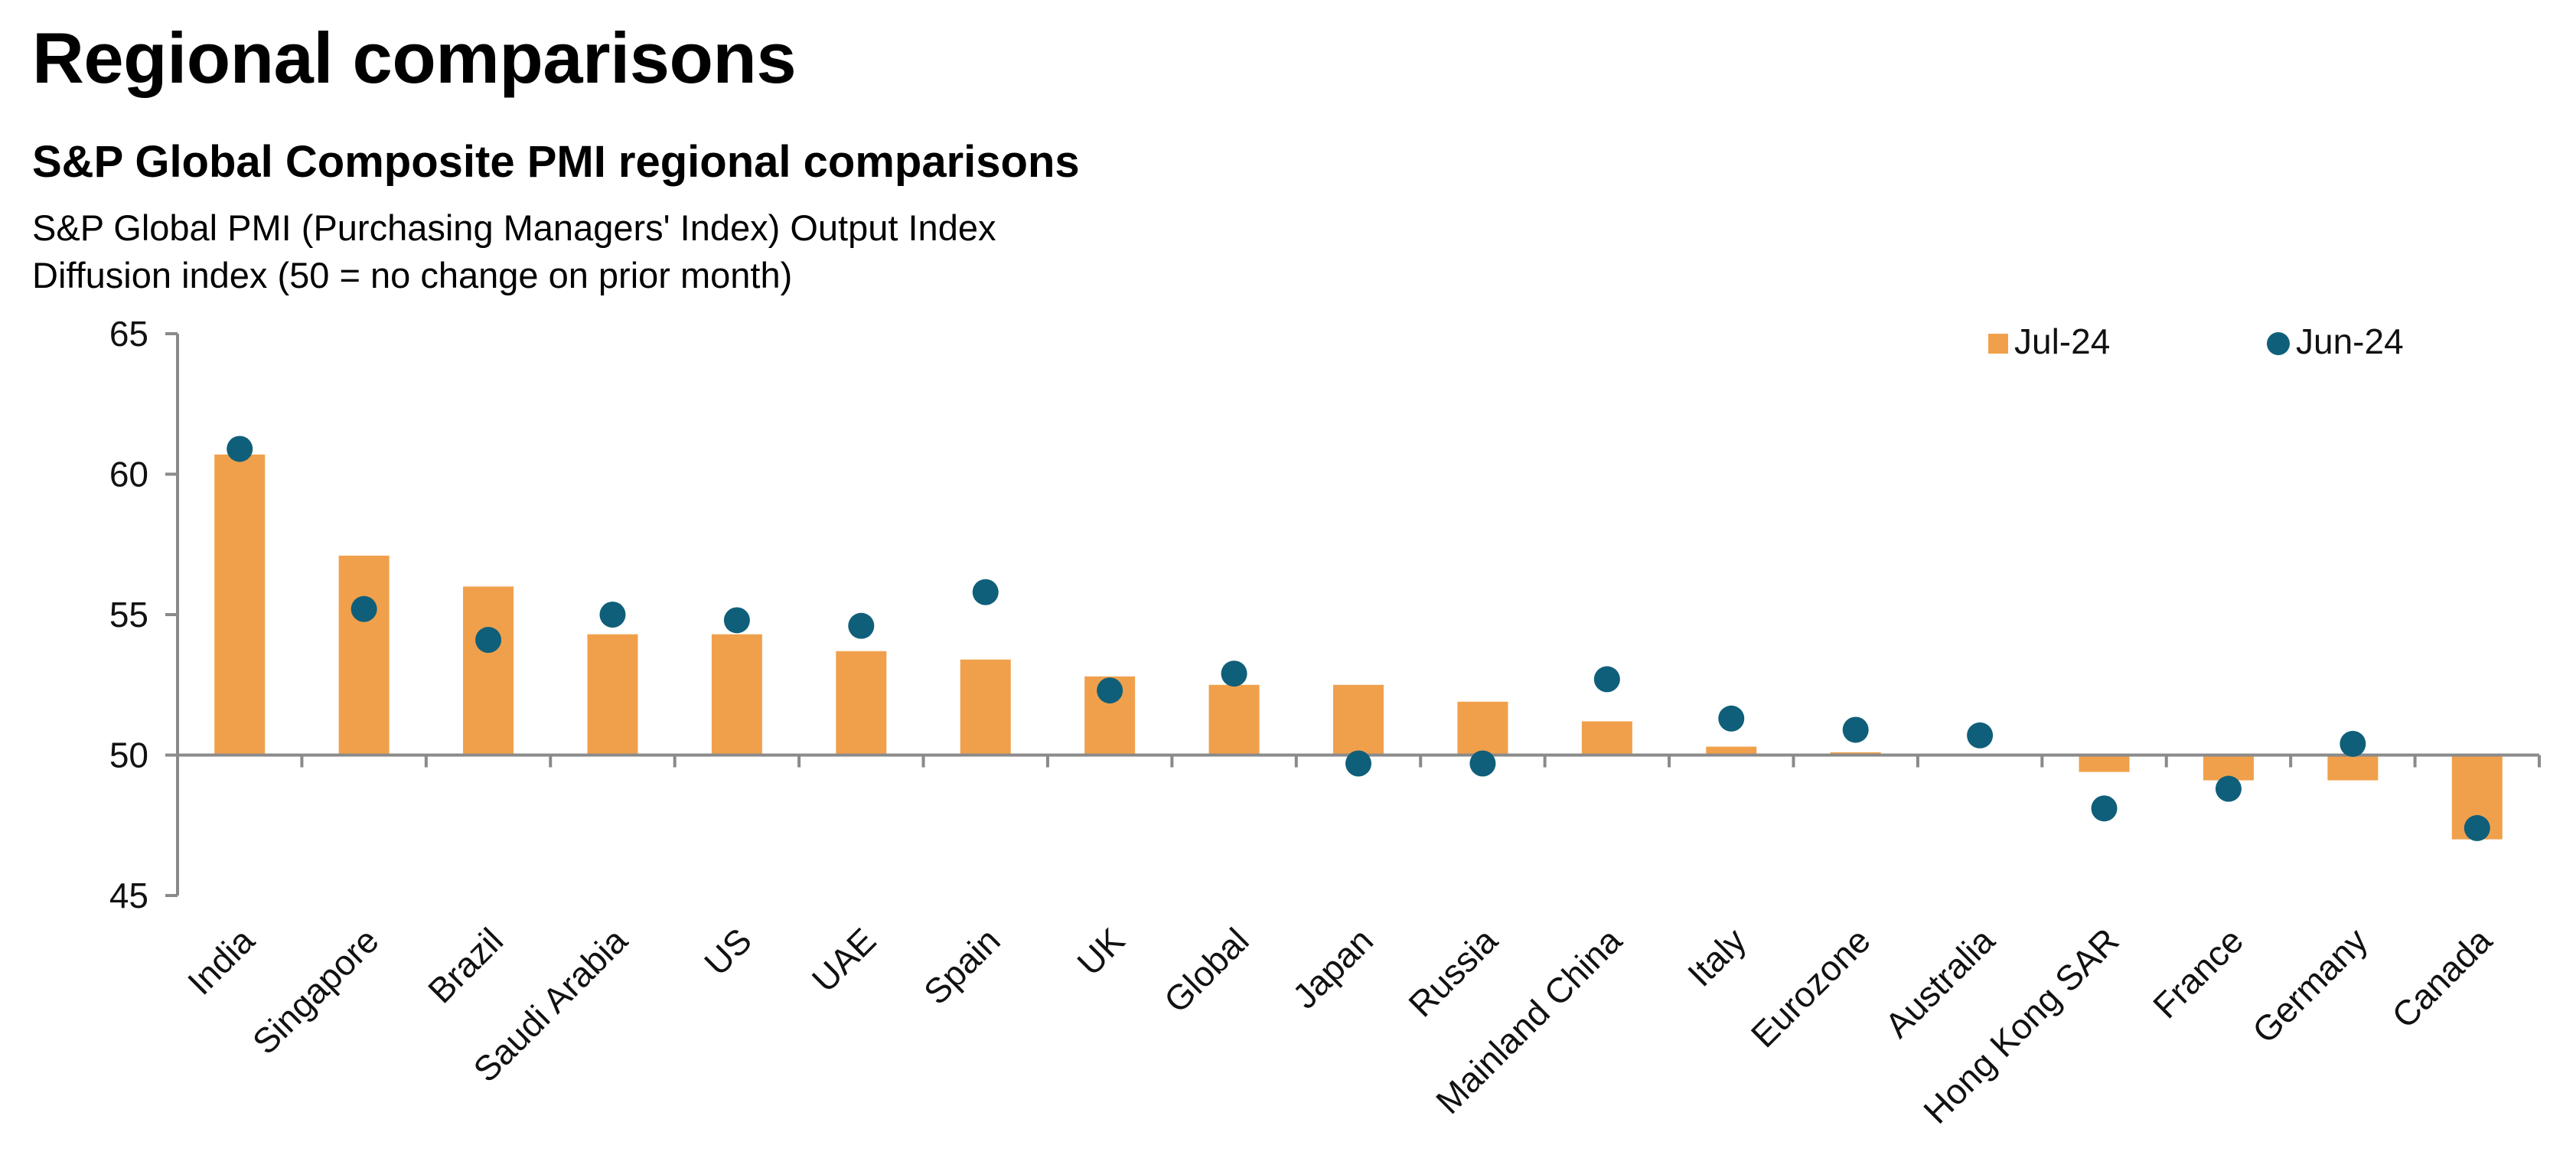 This screenshot has height=1168, width=2576. I want to click on category-label: Germany, so click(2310, 985).